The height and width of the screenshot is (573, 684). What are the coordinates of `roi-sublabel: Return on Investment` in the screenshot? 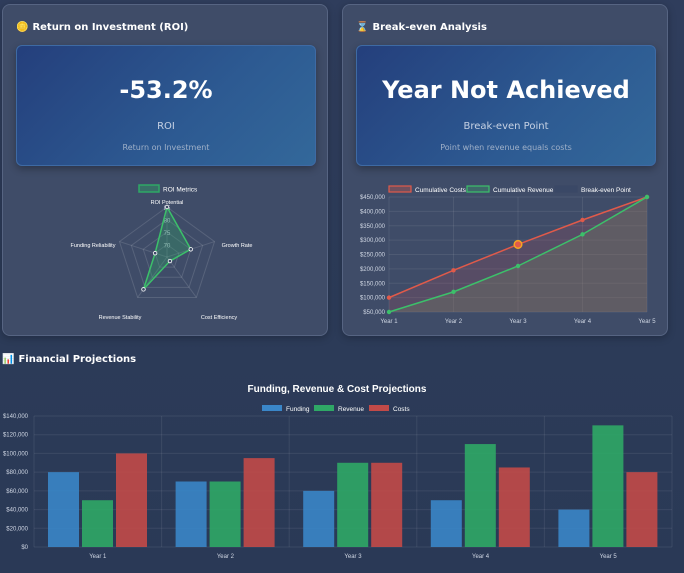 It's located at (166, 147).